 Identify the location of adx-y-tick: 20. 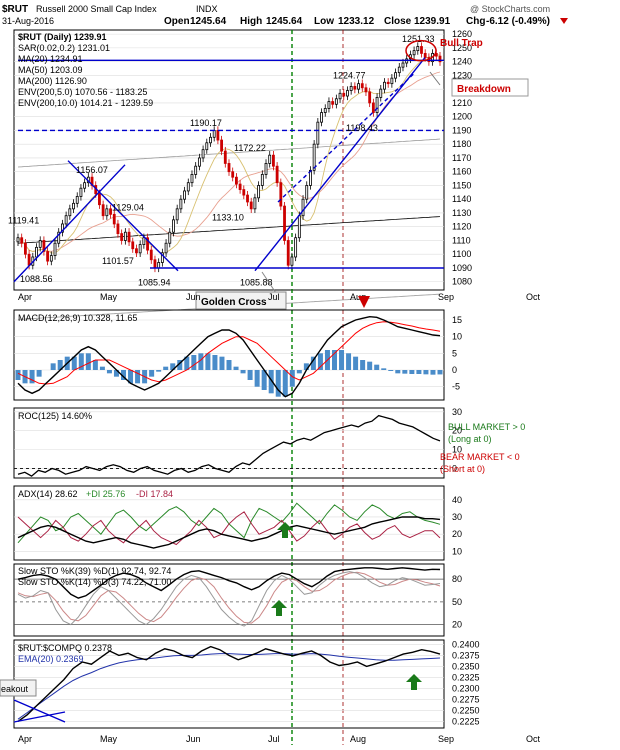
(457, 534).